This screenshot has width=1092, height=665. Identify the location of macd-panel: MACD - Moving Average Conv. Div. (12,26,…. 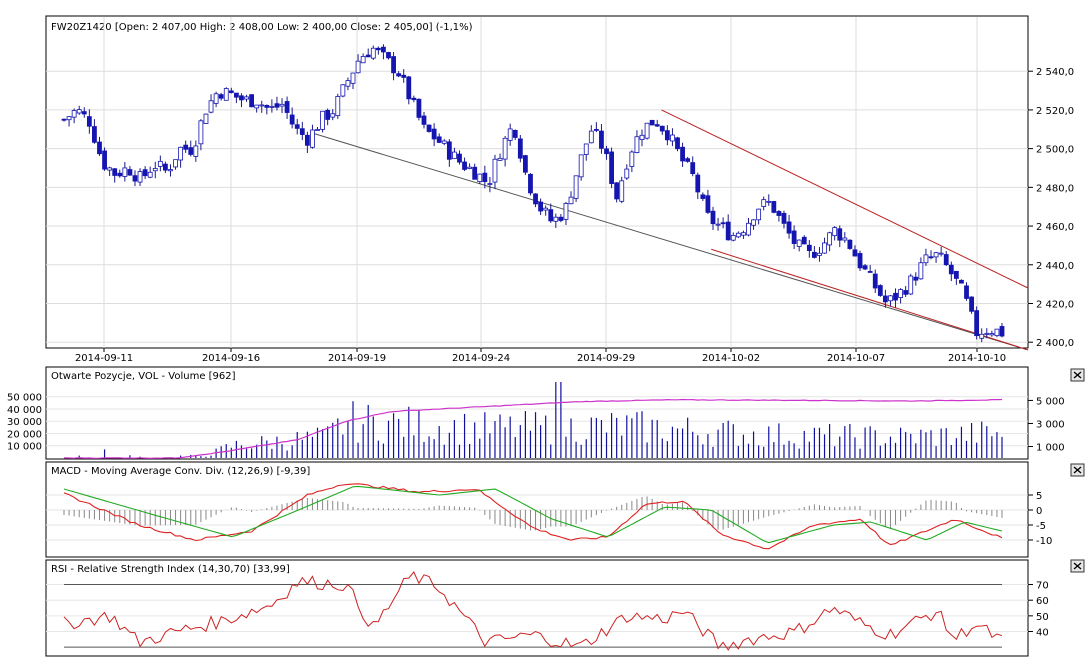
(565, 509).